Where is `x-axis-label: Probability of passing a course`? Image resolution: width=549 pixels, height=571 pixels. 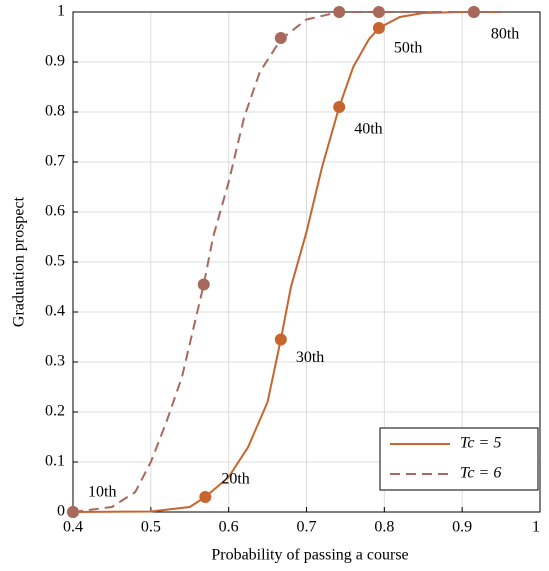
x-axis-label: Probability of passing a course is located at coordinates (309, 555).